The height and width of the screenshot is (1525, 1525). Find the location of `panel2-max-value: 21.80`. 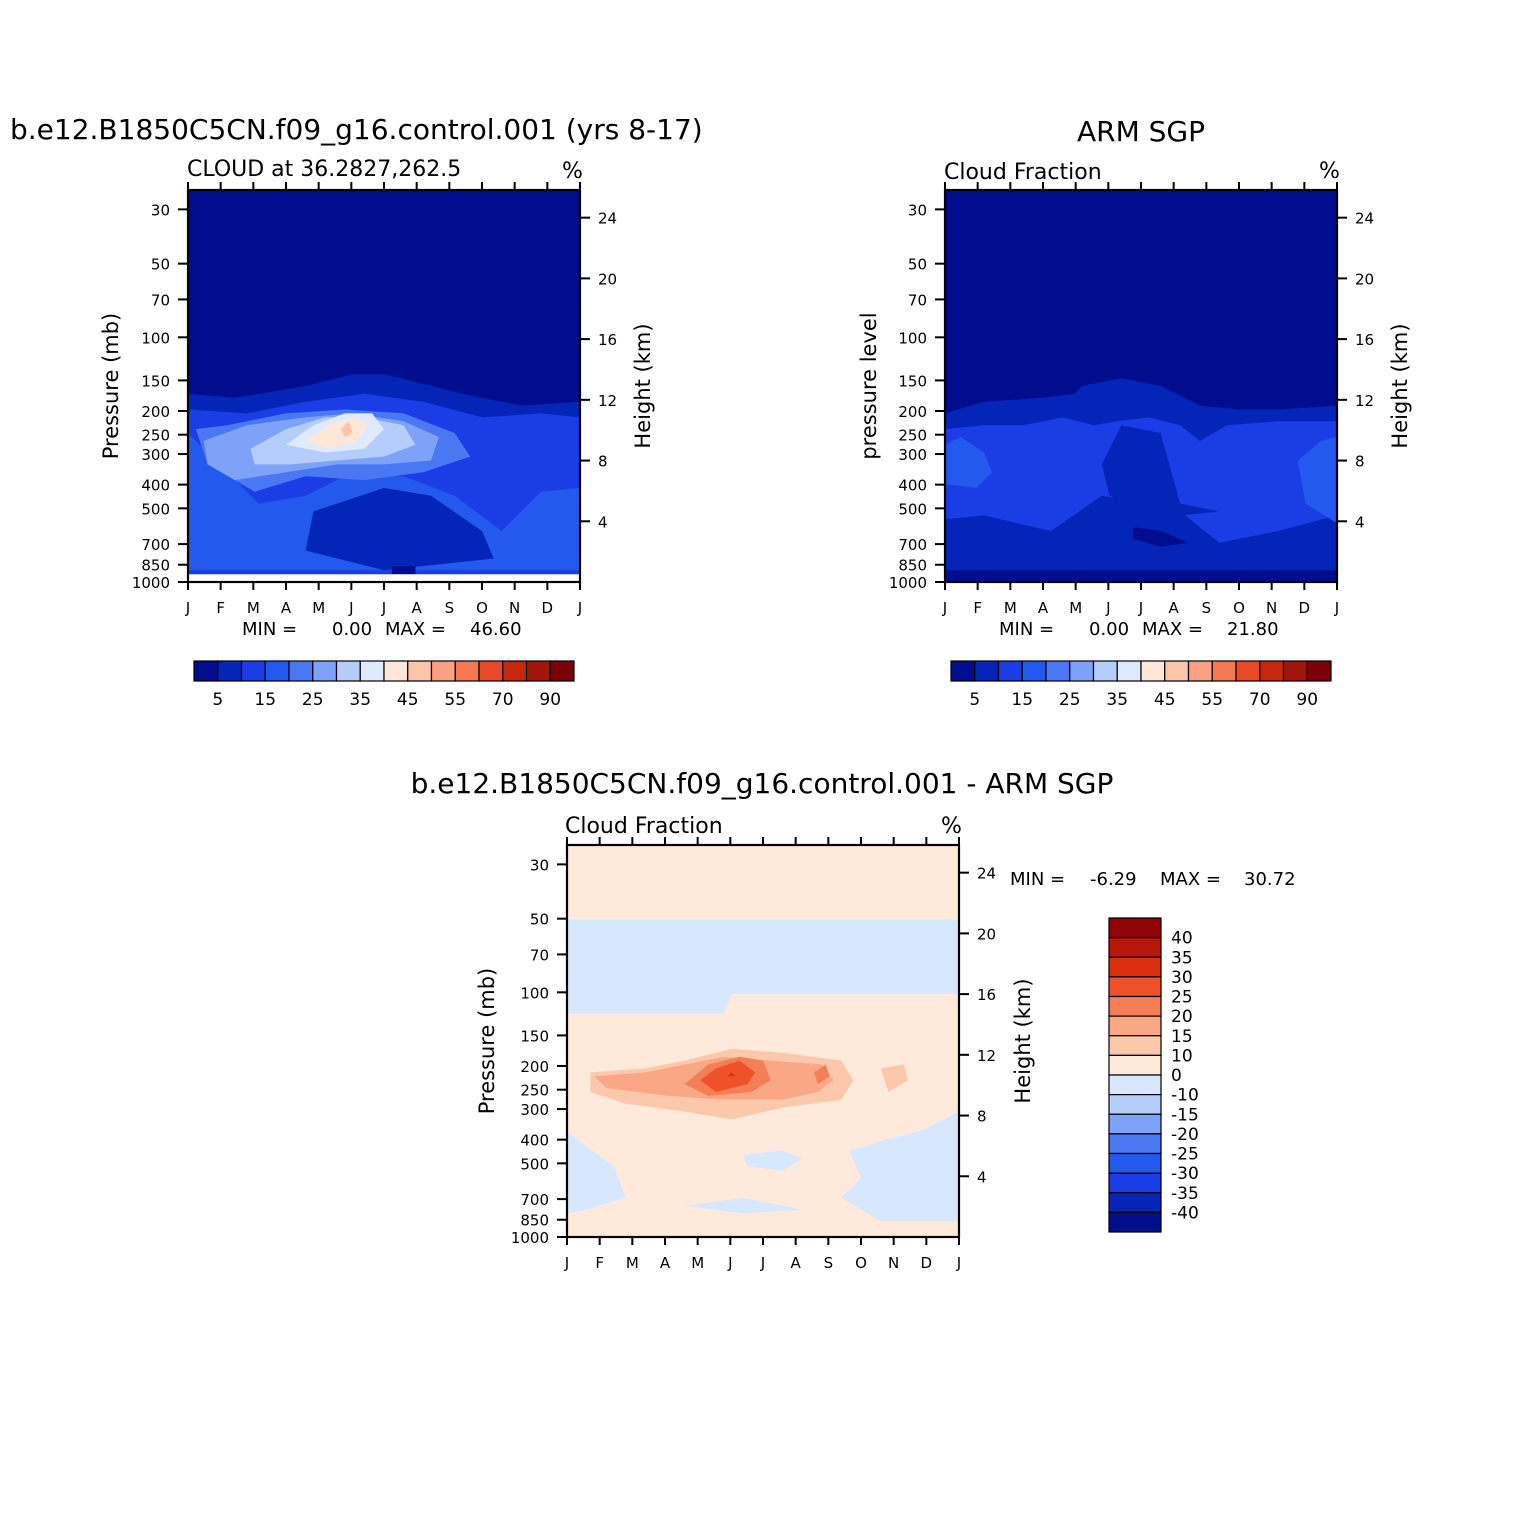

panel2-max-value: 21.80 is located at coordinates (1253, 629).